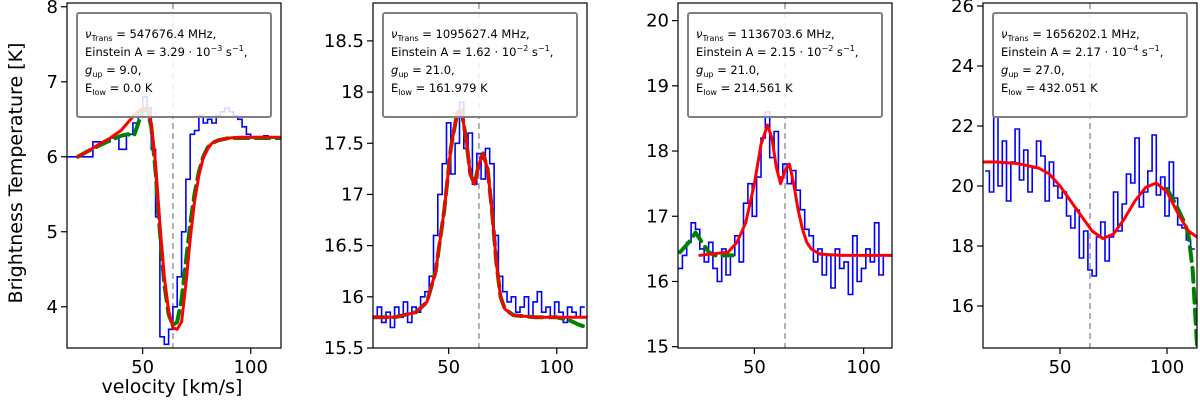  I want to click on y-tick-label: 15.5, so click(344, 348).